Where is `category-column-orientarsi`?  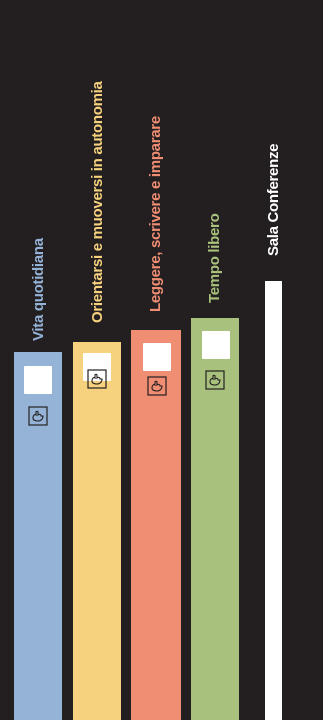 category-column-orientarsi is located at coordinates (97, 531).